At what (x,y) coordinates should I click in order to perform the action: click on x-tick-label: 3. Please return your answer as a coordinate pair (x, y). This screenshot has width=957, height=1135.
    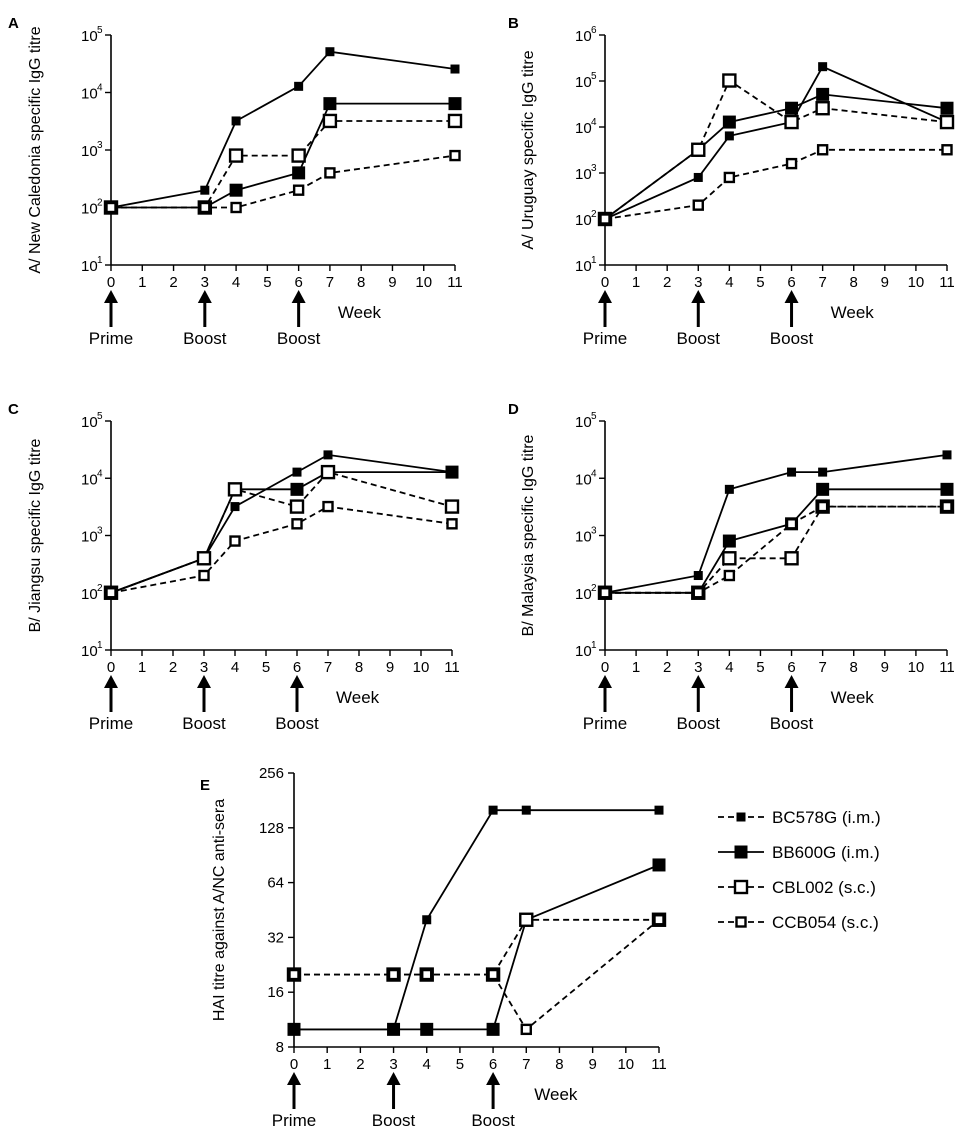
    Looking at the image, I should click on (698, 282).